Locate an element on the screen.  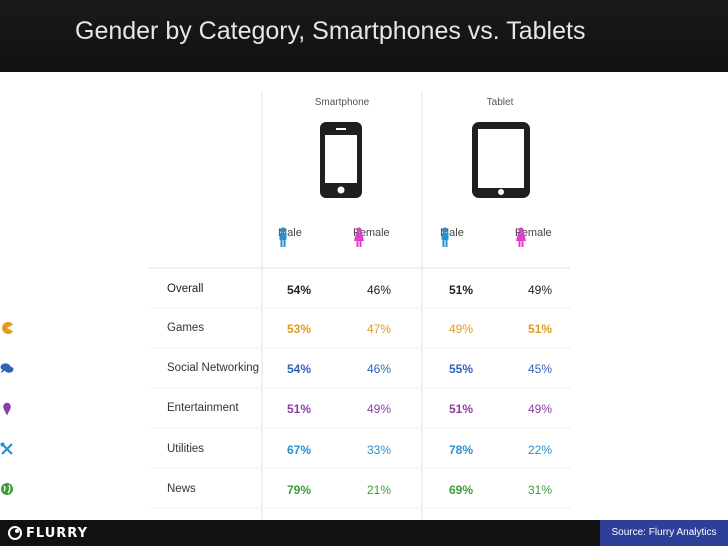
data-cell: 45% is located at coordinates (540, 369).